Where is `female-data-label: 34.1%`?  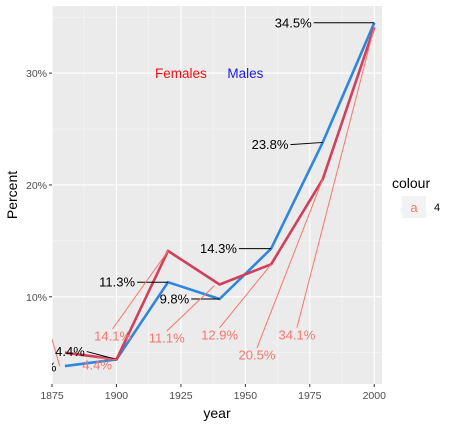
female-data-label: 34.1% is located at coordinates (296, 334).